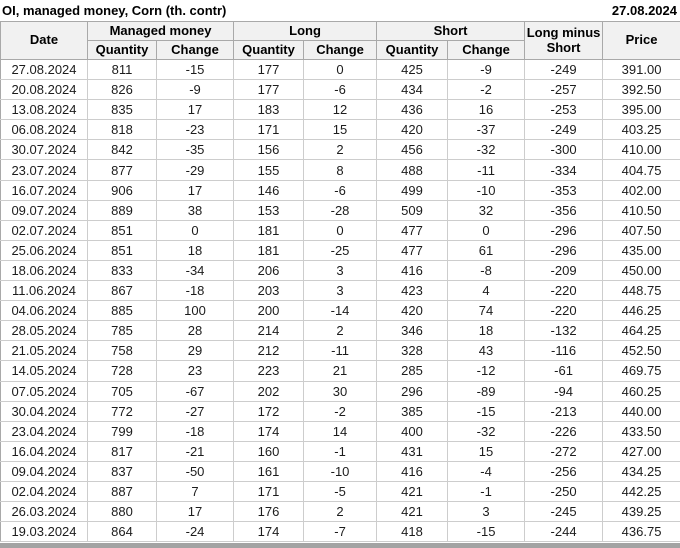  I want to click on table-row: 30.04.2024 772 -27 172 -2 385 -15 -213 440.00, so click(340, 411).